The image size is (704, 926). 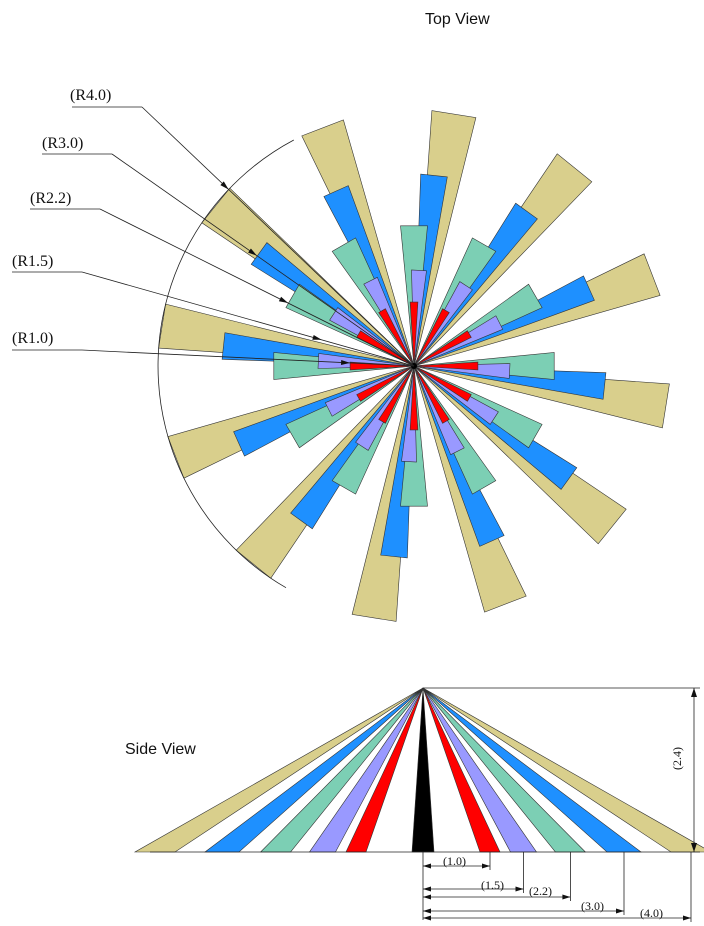 I want to click on distance-label-1: (1.0), so click(x=454, y=861).